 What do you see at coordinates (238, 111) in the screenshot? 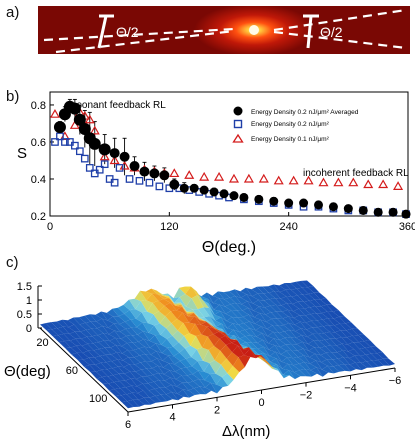
I see `legend-marker-averaged` at bounding box center [238, 111].